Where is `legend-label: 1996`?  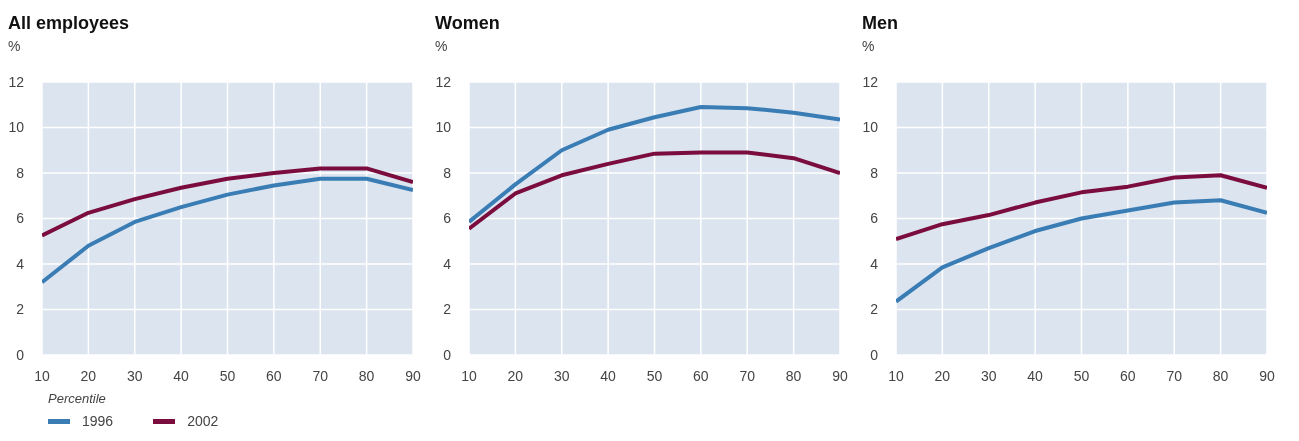
legend-label: 1996 is located at coordinates (98, 421).